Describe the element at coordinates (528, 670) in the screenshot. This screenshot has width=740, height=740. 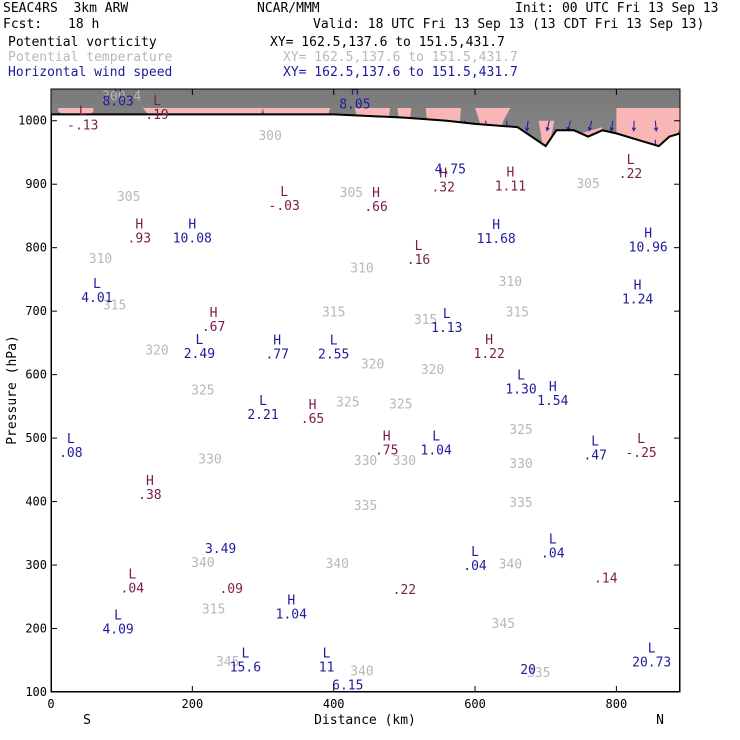
I see `extremum-value: 20` at that location.